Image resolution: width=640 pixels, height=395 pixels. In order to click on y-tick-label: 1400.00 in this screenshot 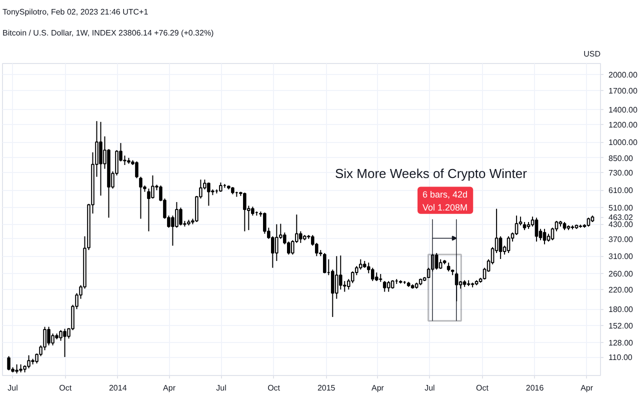, I will do `click(623, 109)`.